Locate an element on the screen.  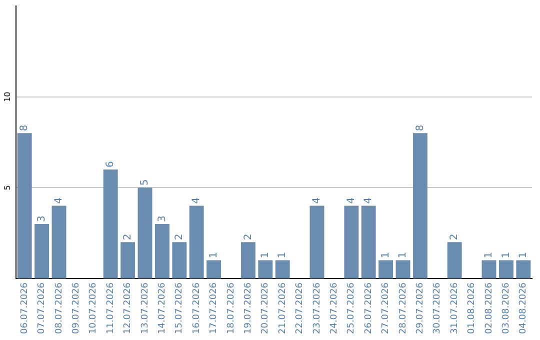
x-tick-label: 08.07.2026 is located at coordinates (59, 308).